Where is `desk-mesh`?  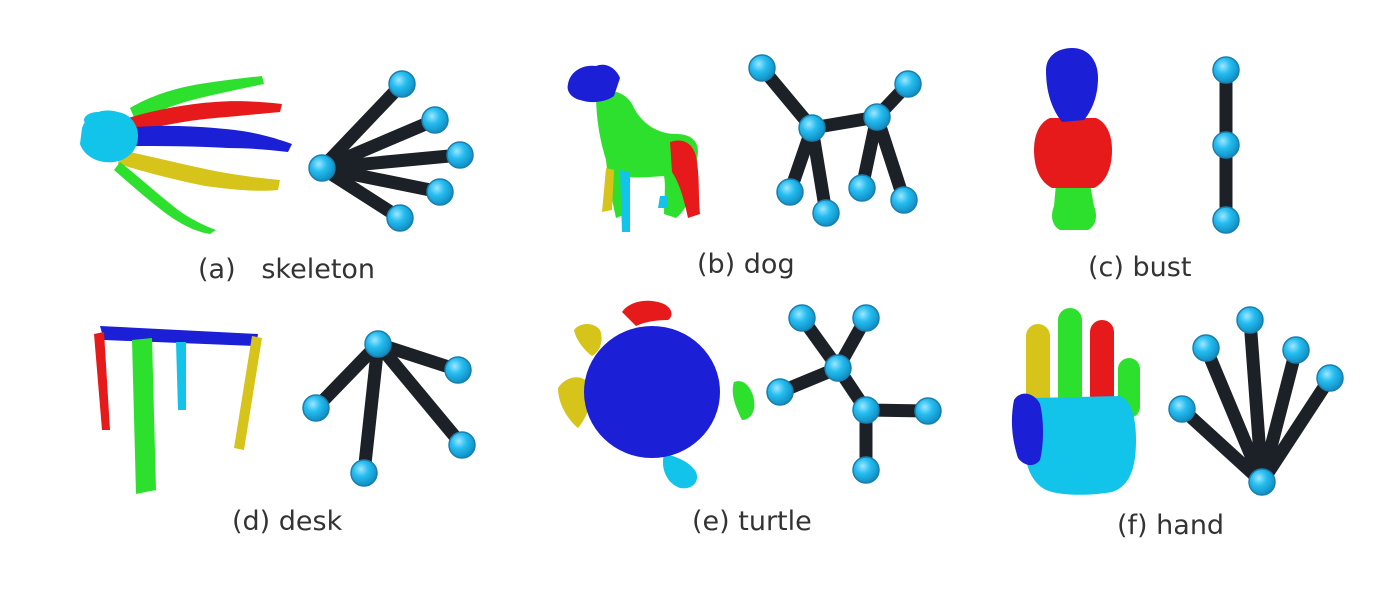 desk-mesh is located at coordinates (178, 410).